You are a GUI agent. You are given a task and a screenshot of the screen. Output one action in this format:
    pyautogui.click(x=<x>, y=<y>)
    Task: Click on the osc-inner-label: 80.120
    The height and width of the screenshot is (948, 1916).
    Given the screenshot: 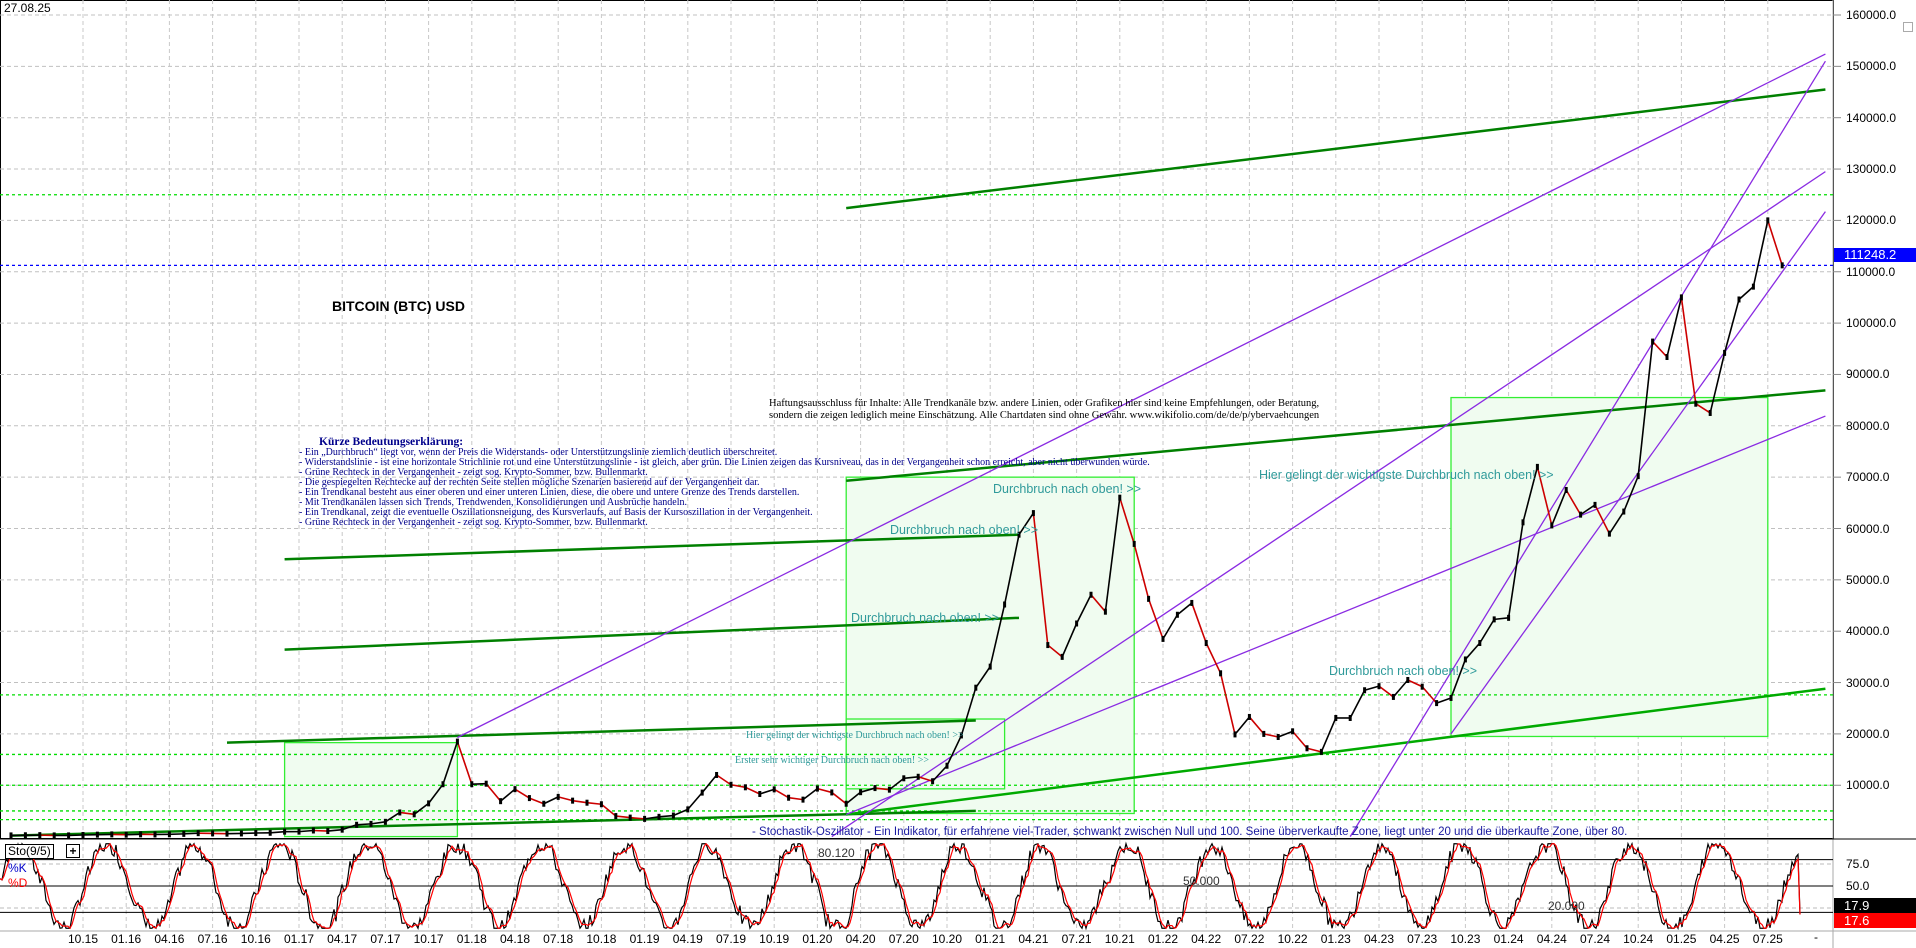 What is the action you would take?
    pyautogui.click(x=836, y=853)
    